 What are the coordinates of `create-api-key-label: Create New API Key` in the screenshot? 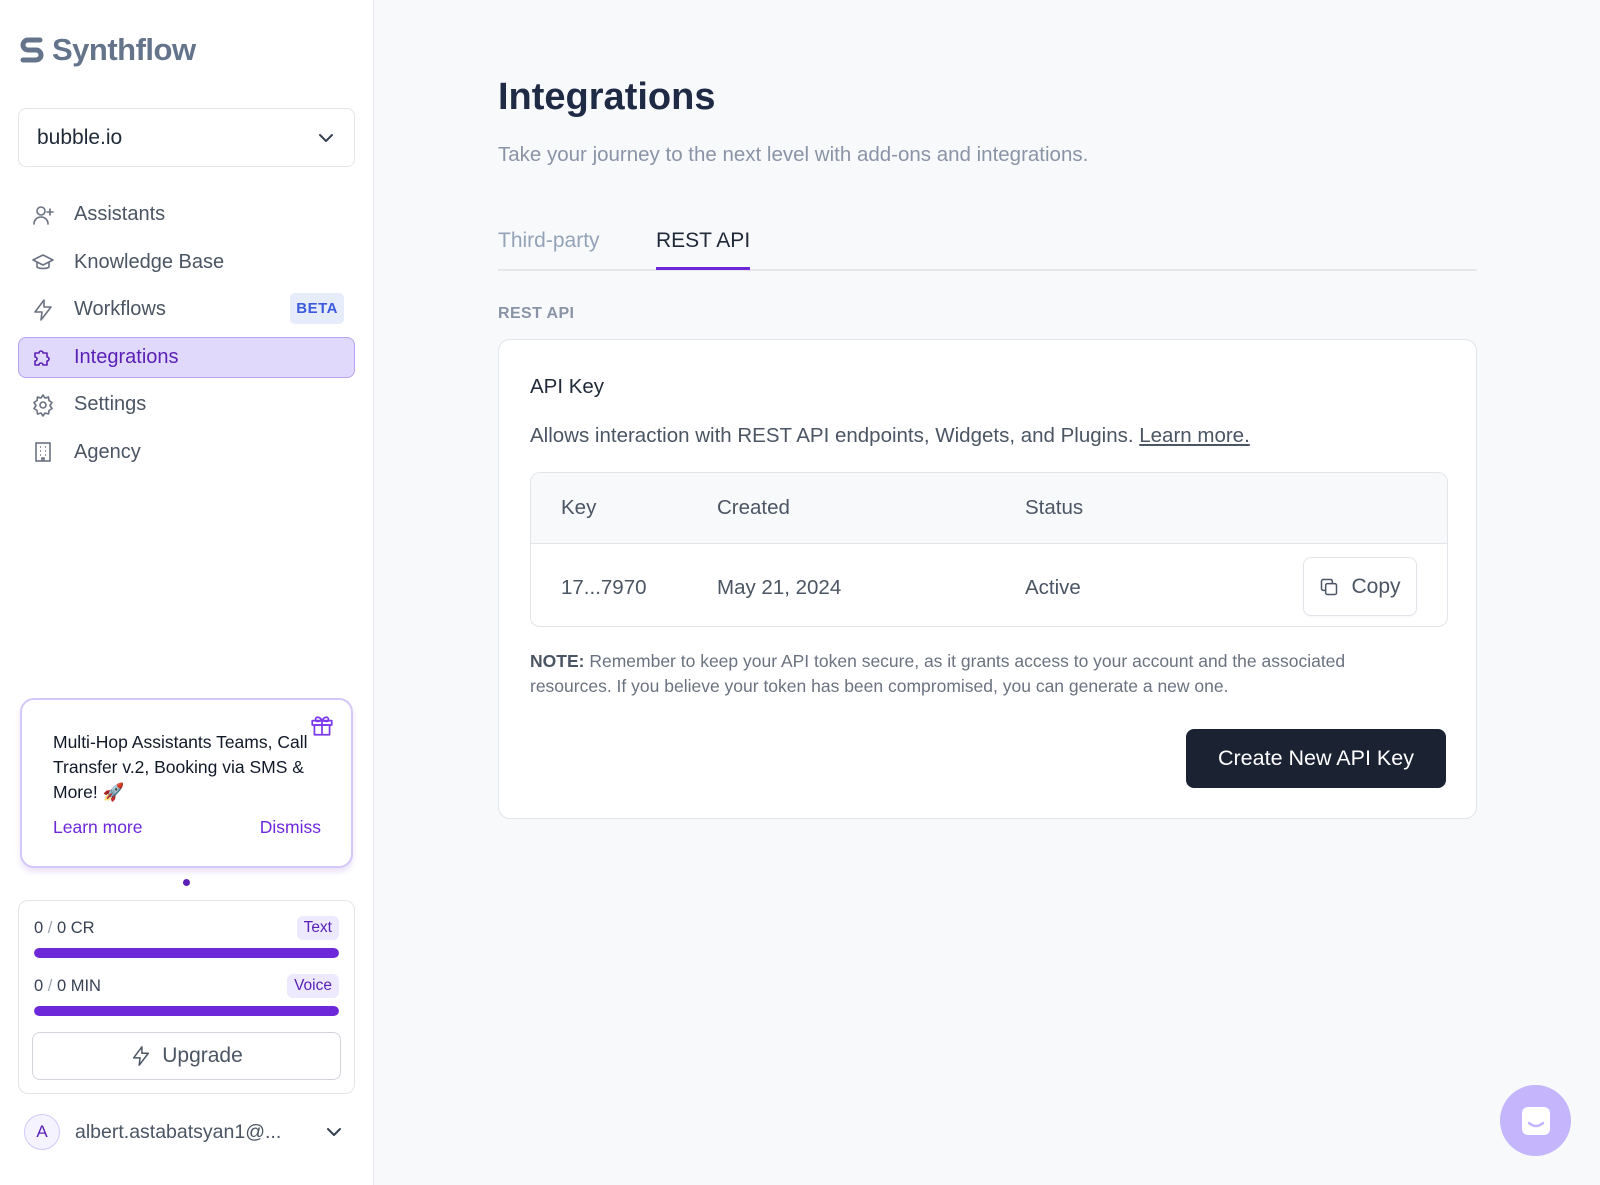 It's located at (1316, 758).